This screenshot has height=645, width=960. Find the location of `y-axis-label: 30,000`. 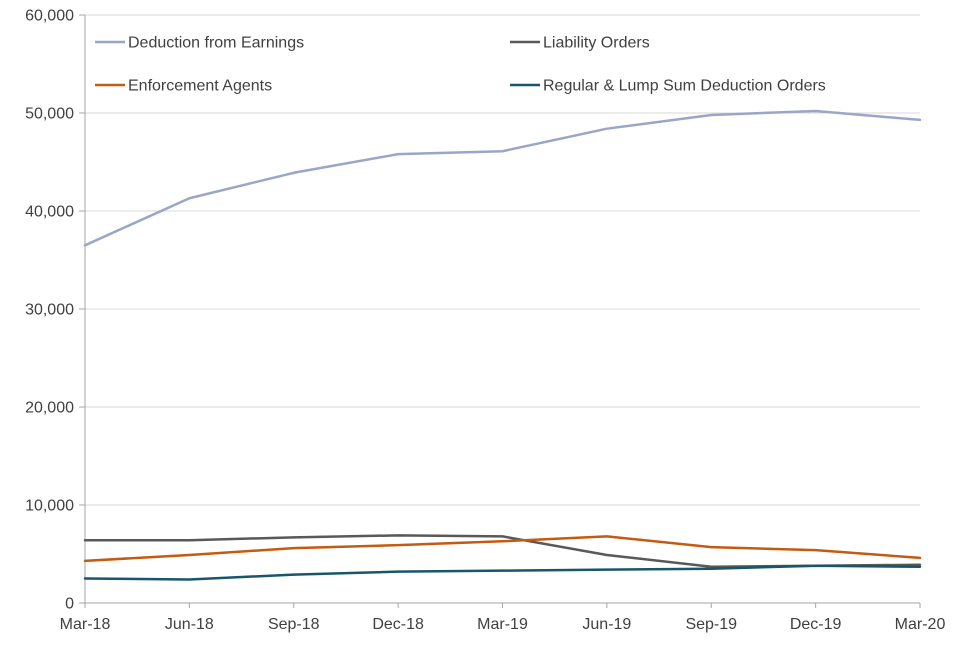

y-axis-label: 30,000 is located at coordinates (49, 310).